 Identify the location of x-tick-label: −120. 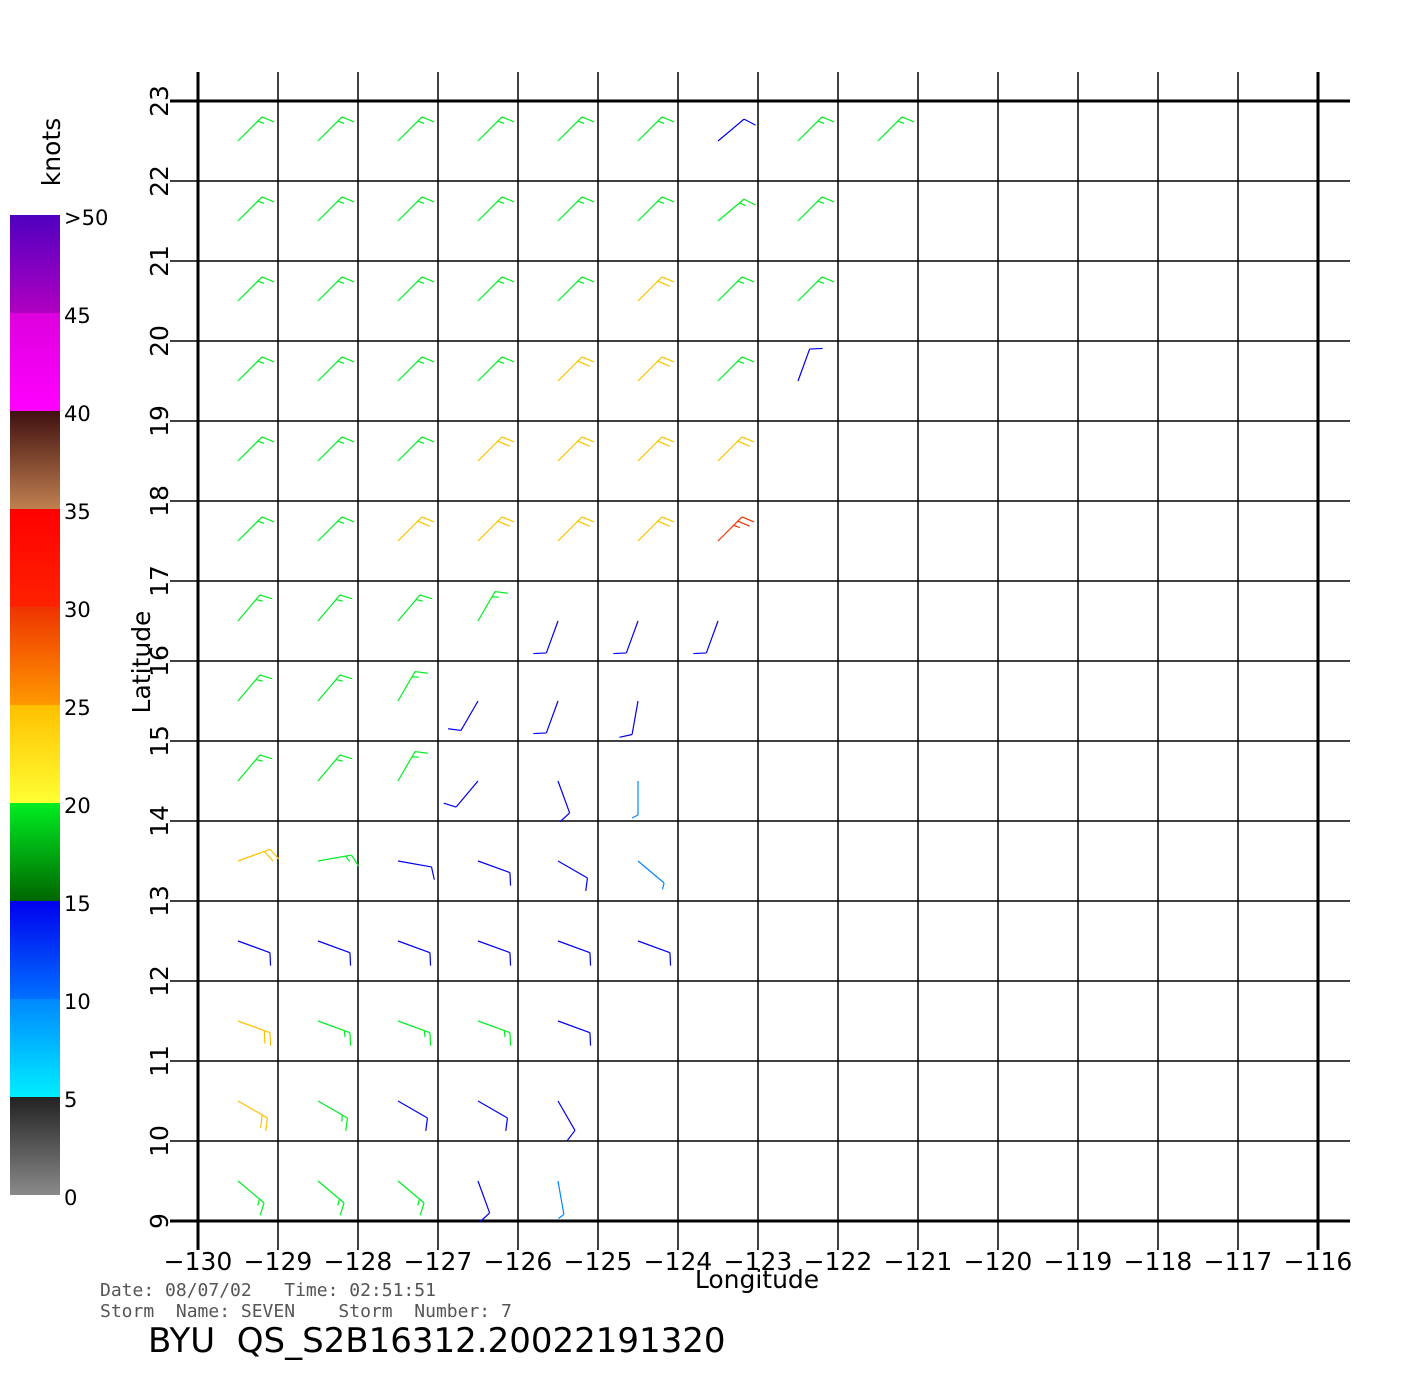
(998, 1261).